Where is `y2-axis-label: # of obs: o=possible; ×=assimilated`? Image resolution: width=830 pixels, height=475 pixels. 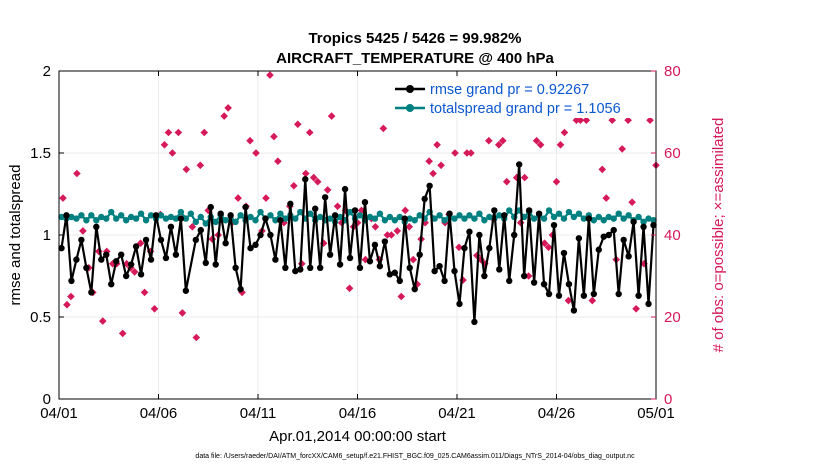
y2-axis-label: # of obs: o=possible; ×=assimilated is located at coordinates (718, 235).